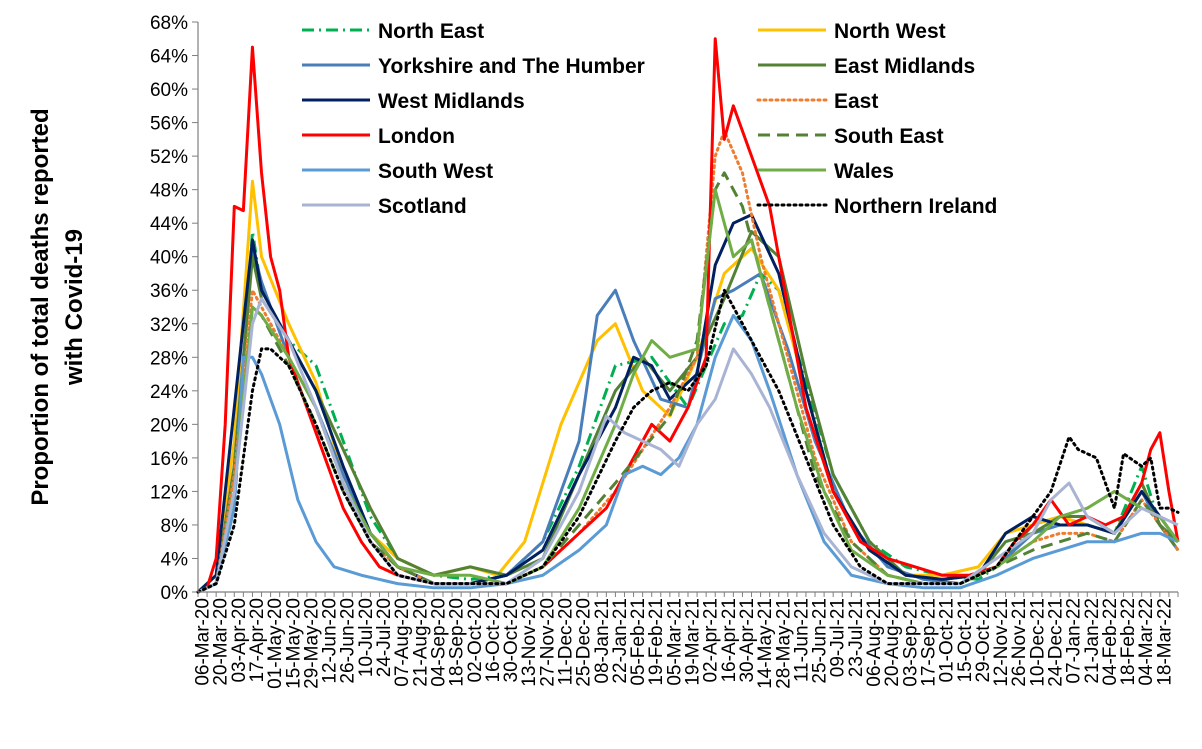 The height and width of the screenshot is (749, 1202). Describe the element at coordinates (203, 642) in the screenshot. I see `x-tick-label: 06-Mar-20` at that location.